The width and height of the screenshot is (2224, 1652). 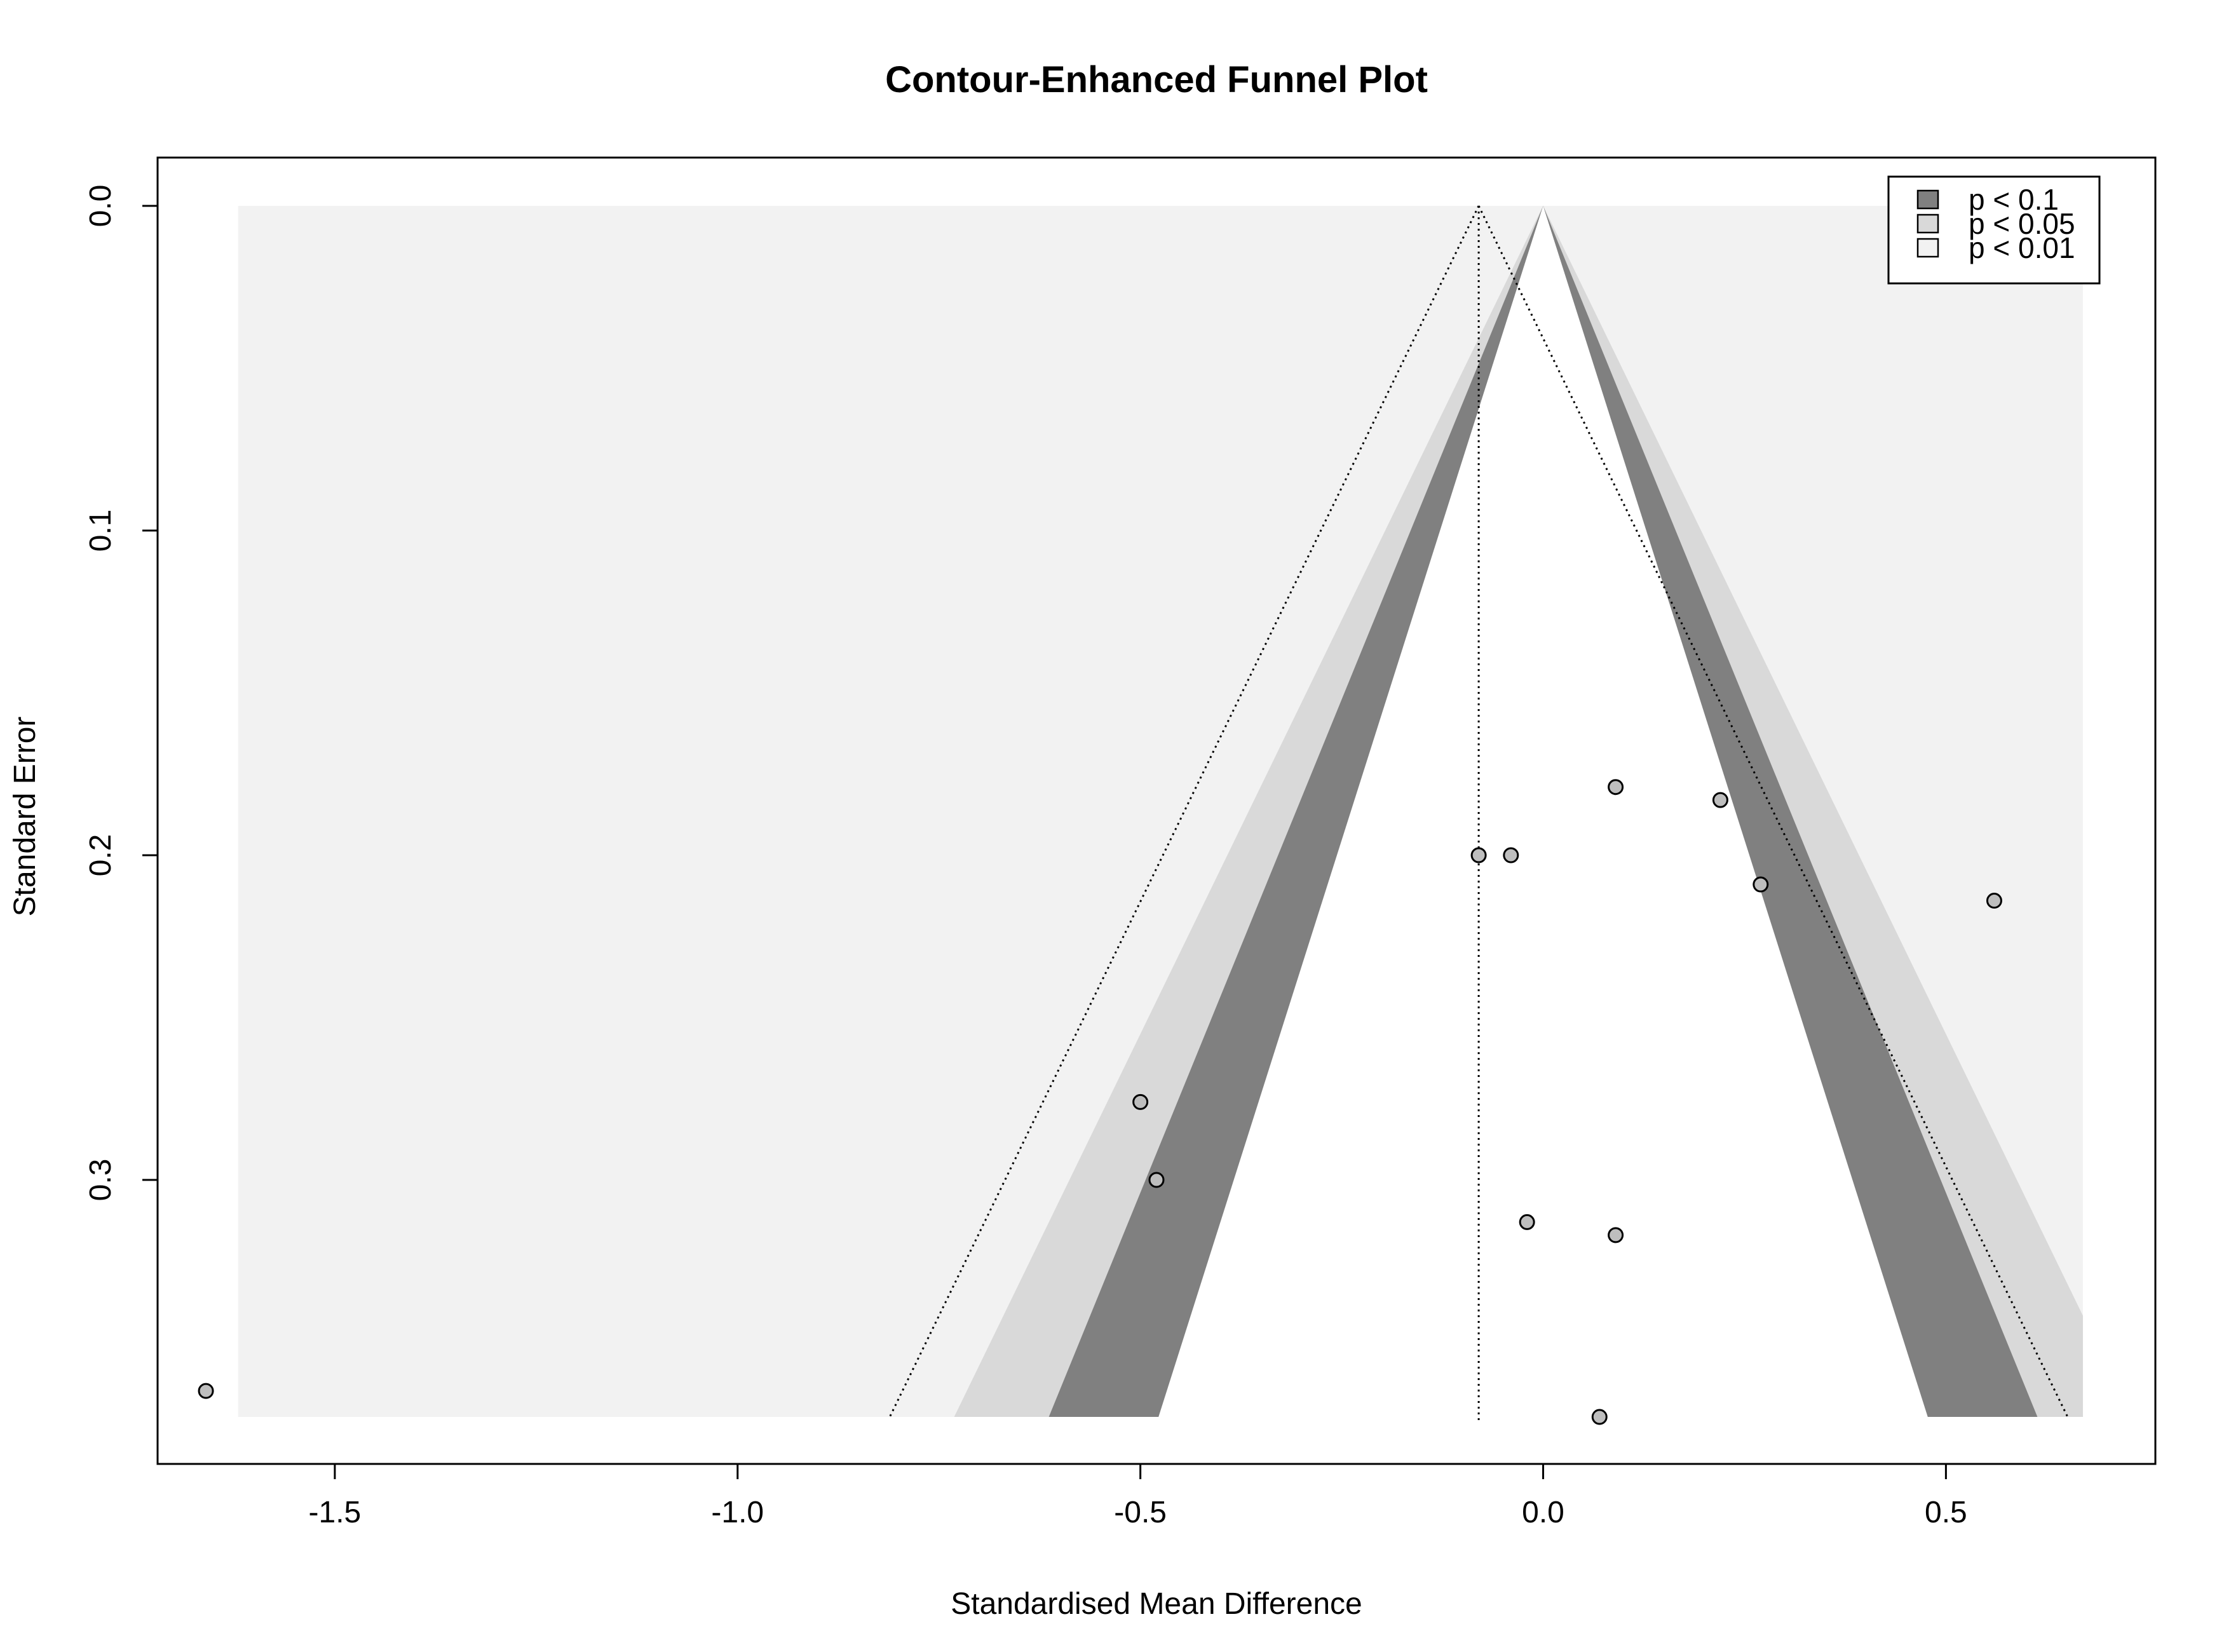 I want to click on legend-label: p < 0.01, so click(x=2022, y=248).